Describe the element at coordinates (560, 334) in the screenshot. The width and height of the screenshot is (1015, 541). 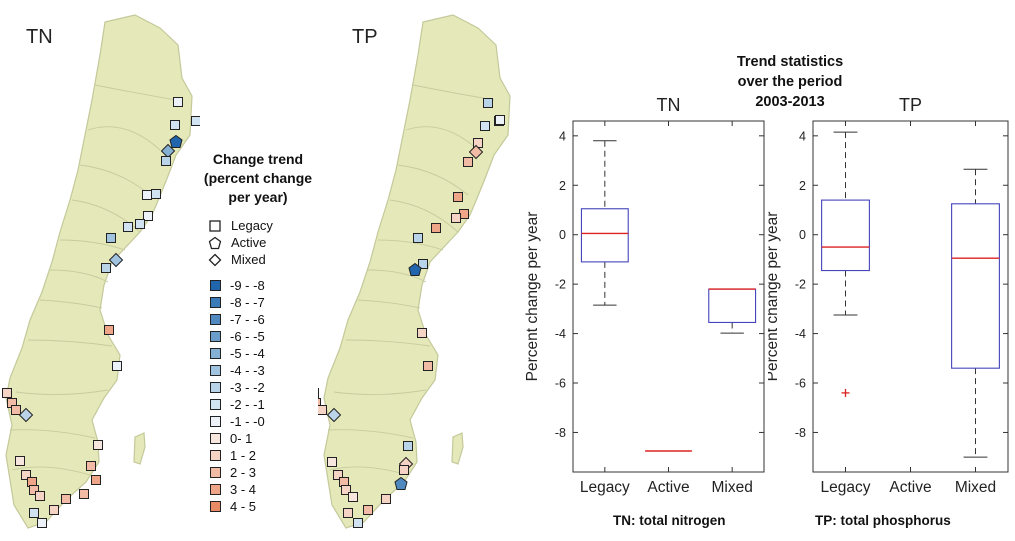
I see `y-tick-label: -4` at that location.